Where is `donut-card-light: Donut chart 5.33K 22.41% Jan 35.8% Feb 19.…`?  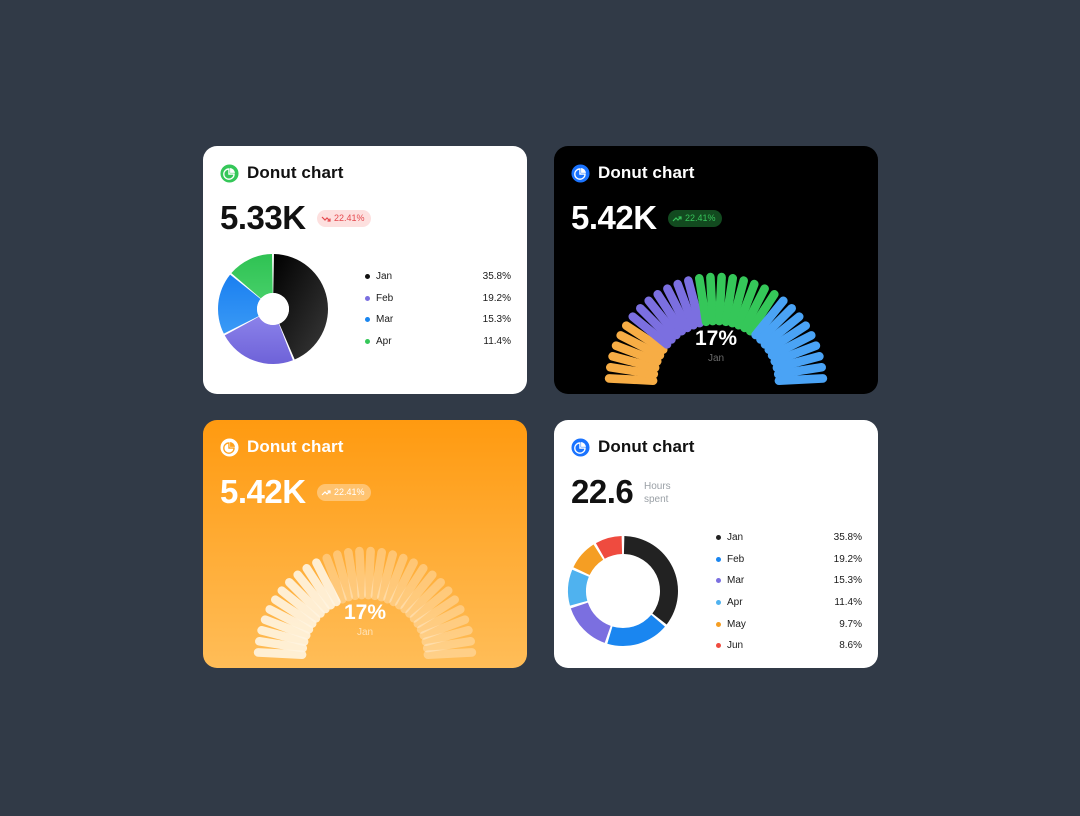
donut-card-light: Donut chart 5.33K 22.41% Jan 35.8% Feb 19.… is located at coordinates (365, 270).